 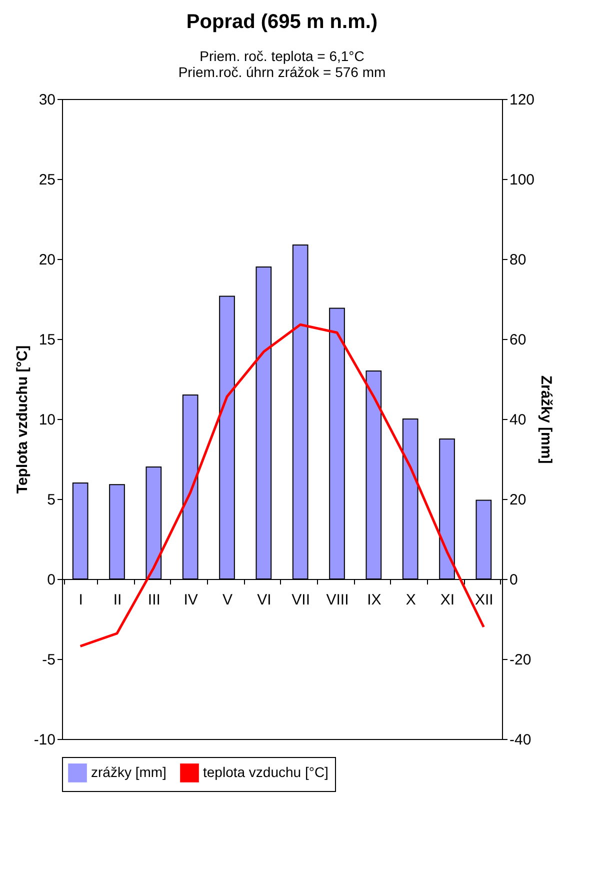 What do you see at coordinates (22, 419) in the screenshot?
I see `y-axis-title: Teplota vzduchu [°C]` at bounding box center [22, 419].